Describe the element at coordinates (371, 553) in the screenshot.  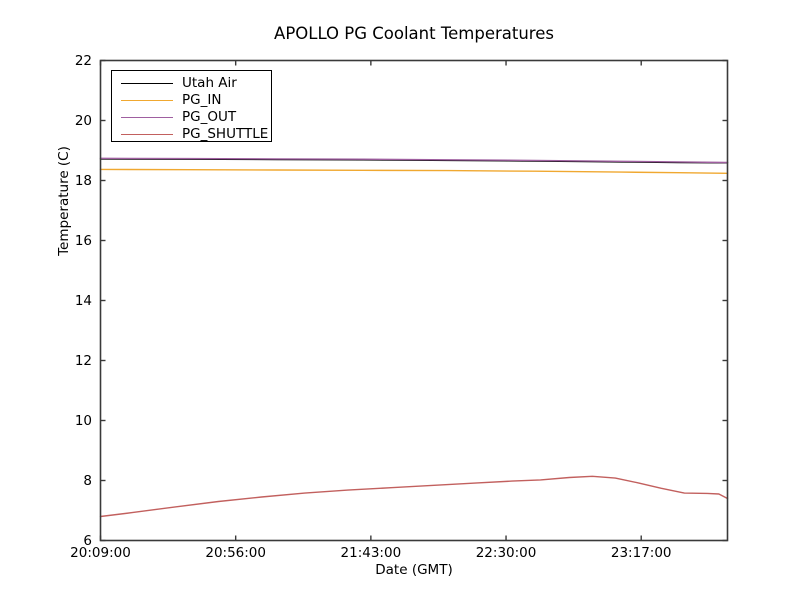
I see `x-tick-label: 21:43:00` at that location.